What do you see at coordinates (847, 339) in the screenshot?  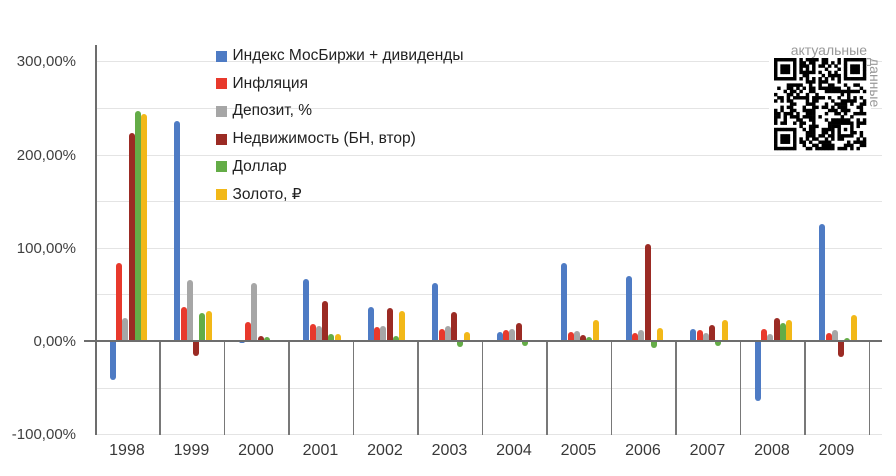 I see `bar-2009-series4` at bounding box center [847, 339].